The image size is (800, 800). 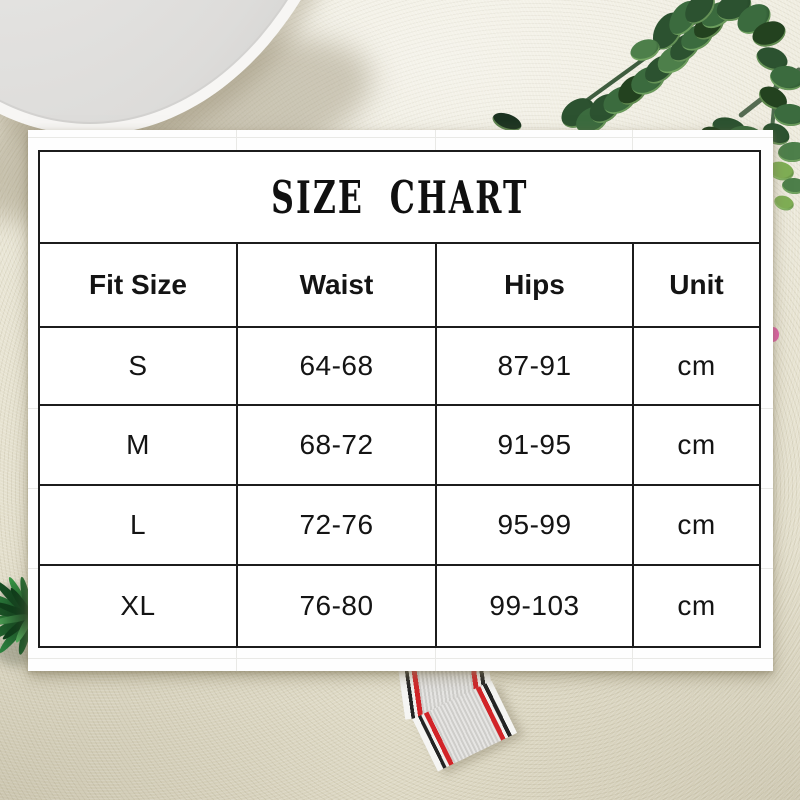 I want to click on col-header-fit-size: Fit Size, so click(x=139, y=286).